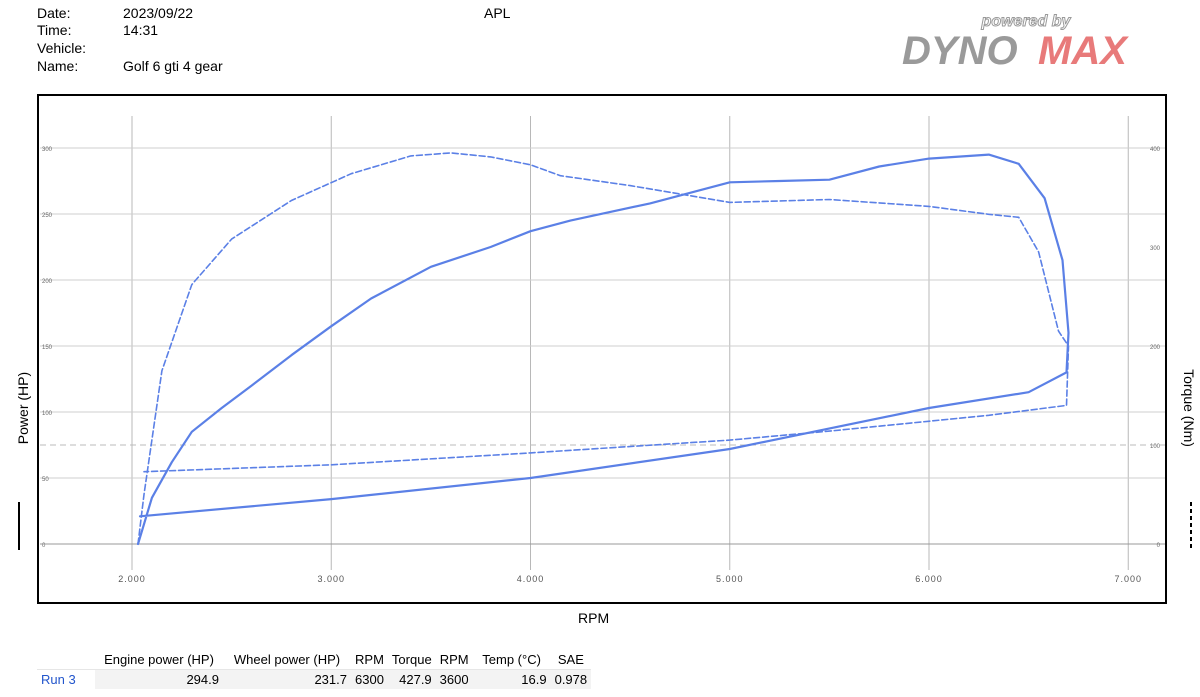  Describe the element at coordinates (369, 660) in the screenshot. I see `results-header-power-rpm: RPM` at that location.